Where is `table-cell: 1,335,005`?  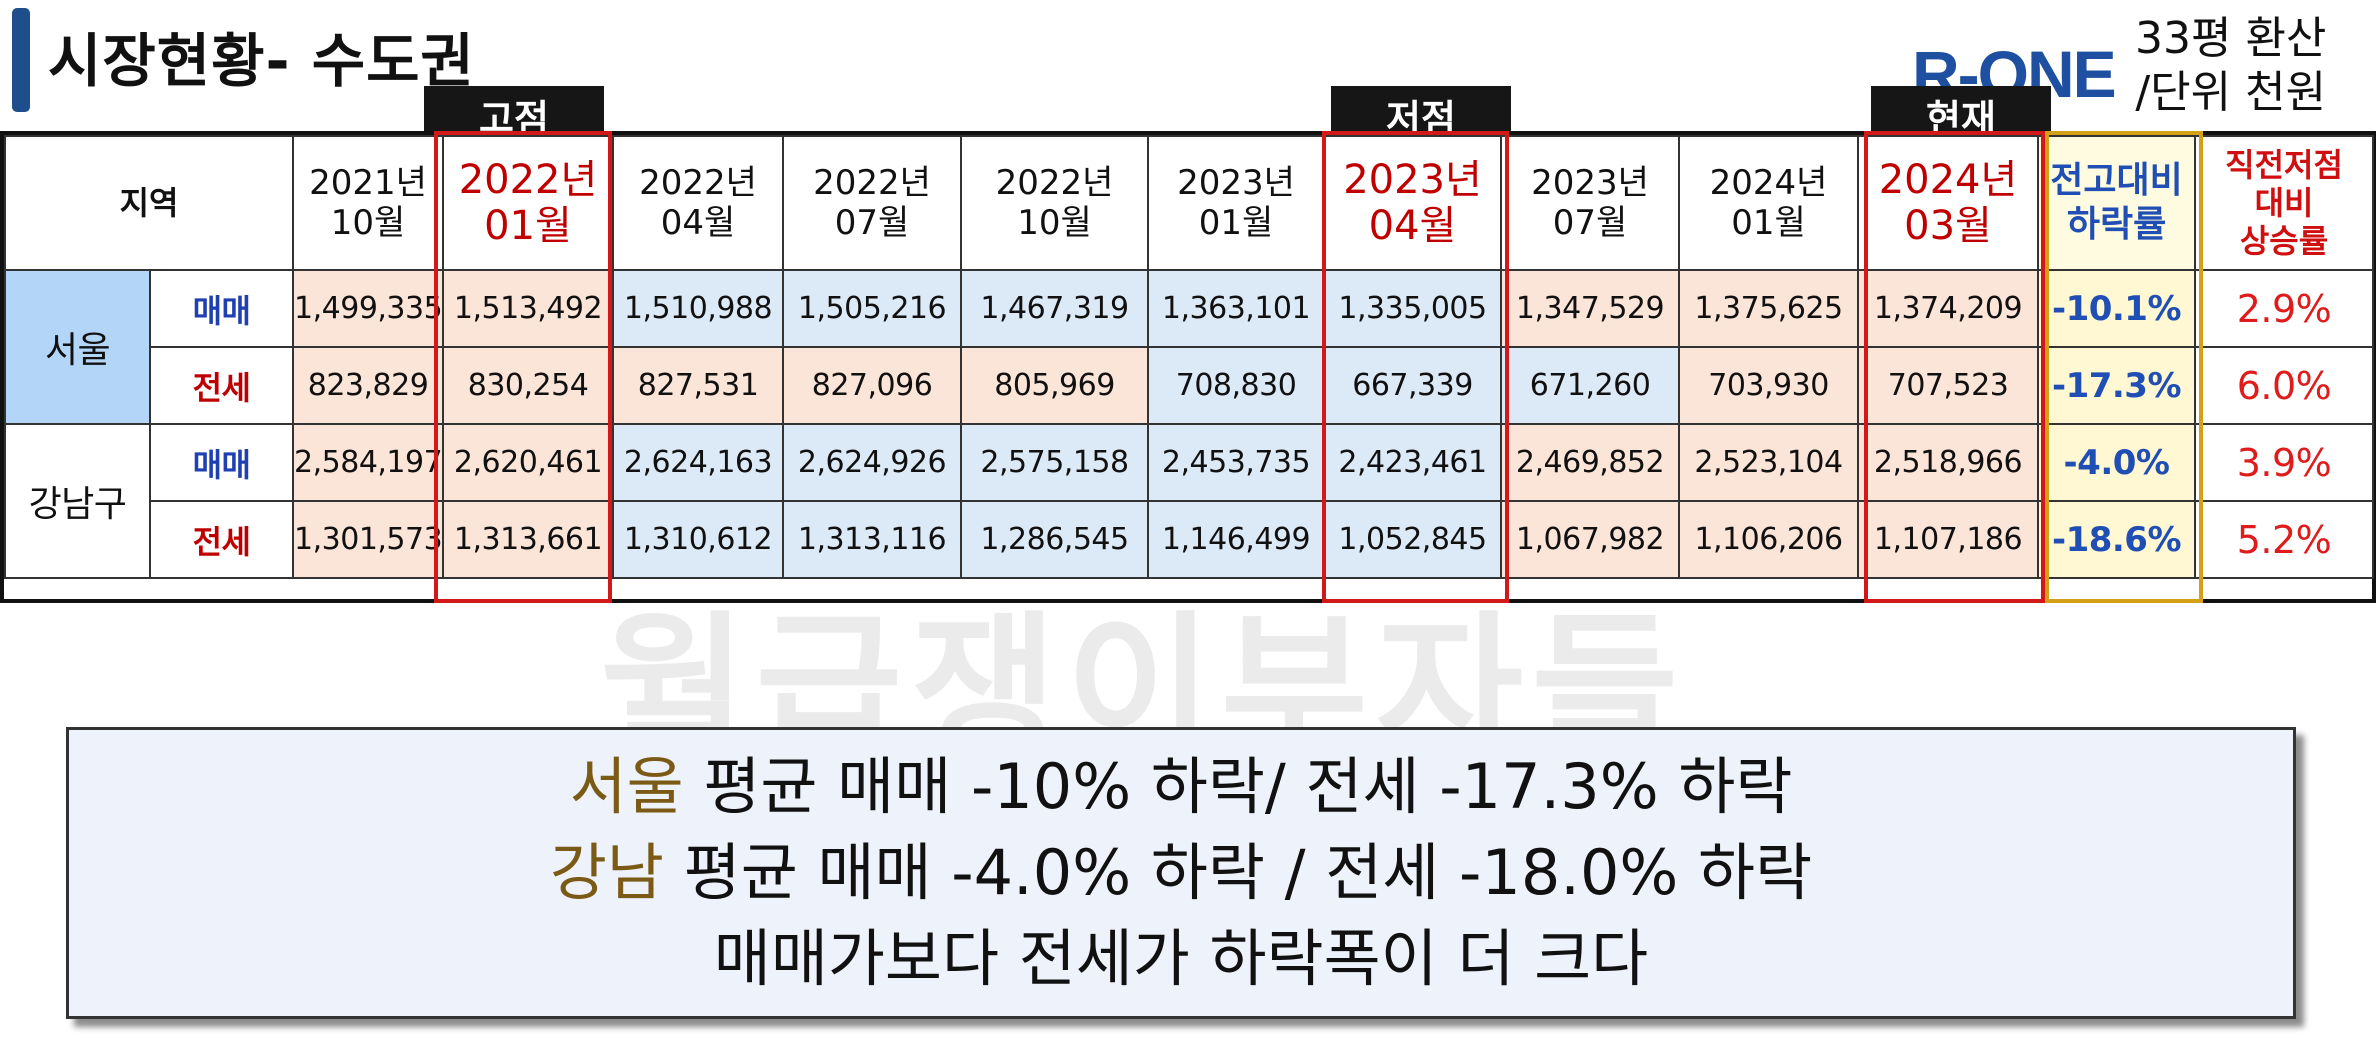 table-cell: 1,335,005 is located at coordinates (1413, 308).